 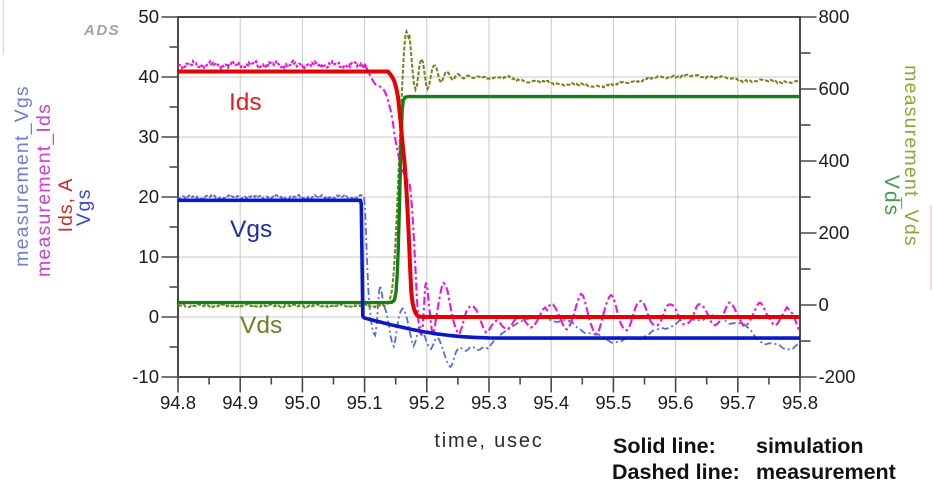 What do you see at coordinates (489, 402) in the screenshot?
I see `svg-text: 95.3` at bounding box center [489, 402].